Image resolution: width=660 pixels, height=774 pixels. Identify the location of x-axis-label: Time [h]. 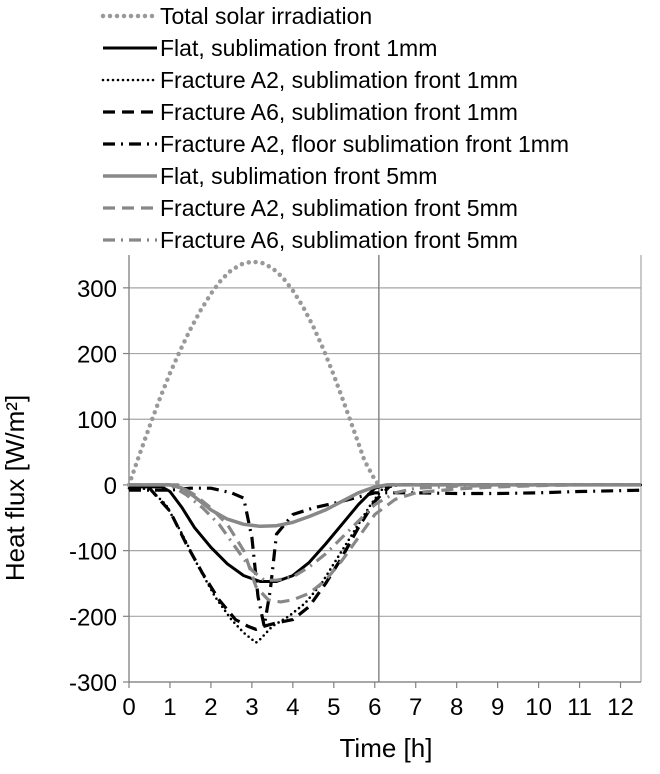
(386, 748).